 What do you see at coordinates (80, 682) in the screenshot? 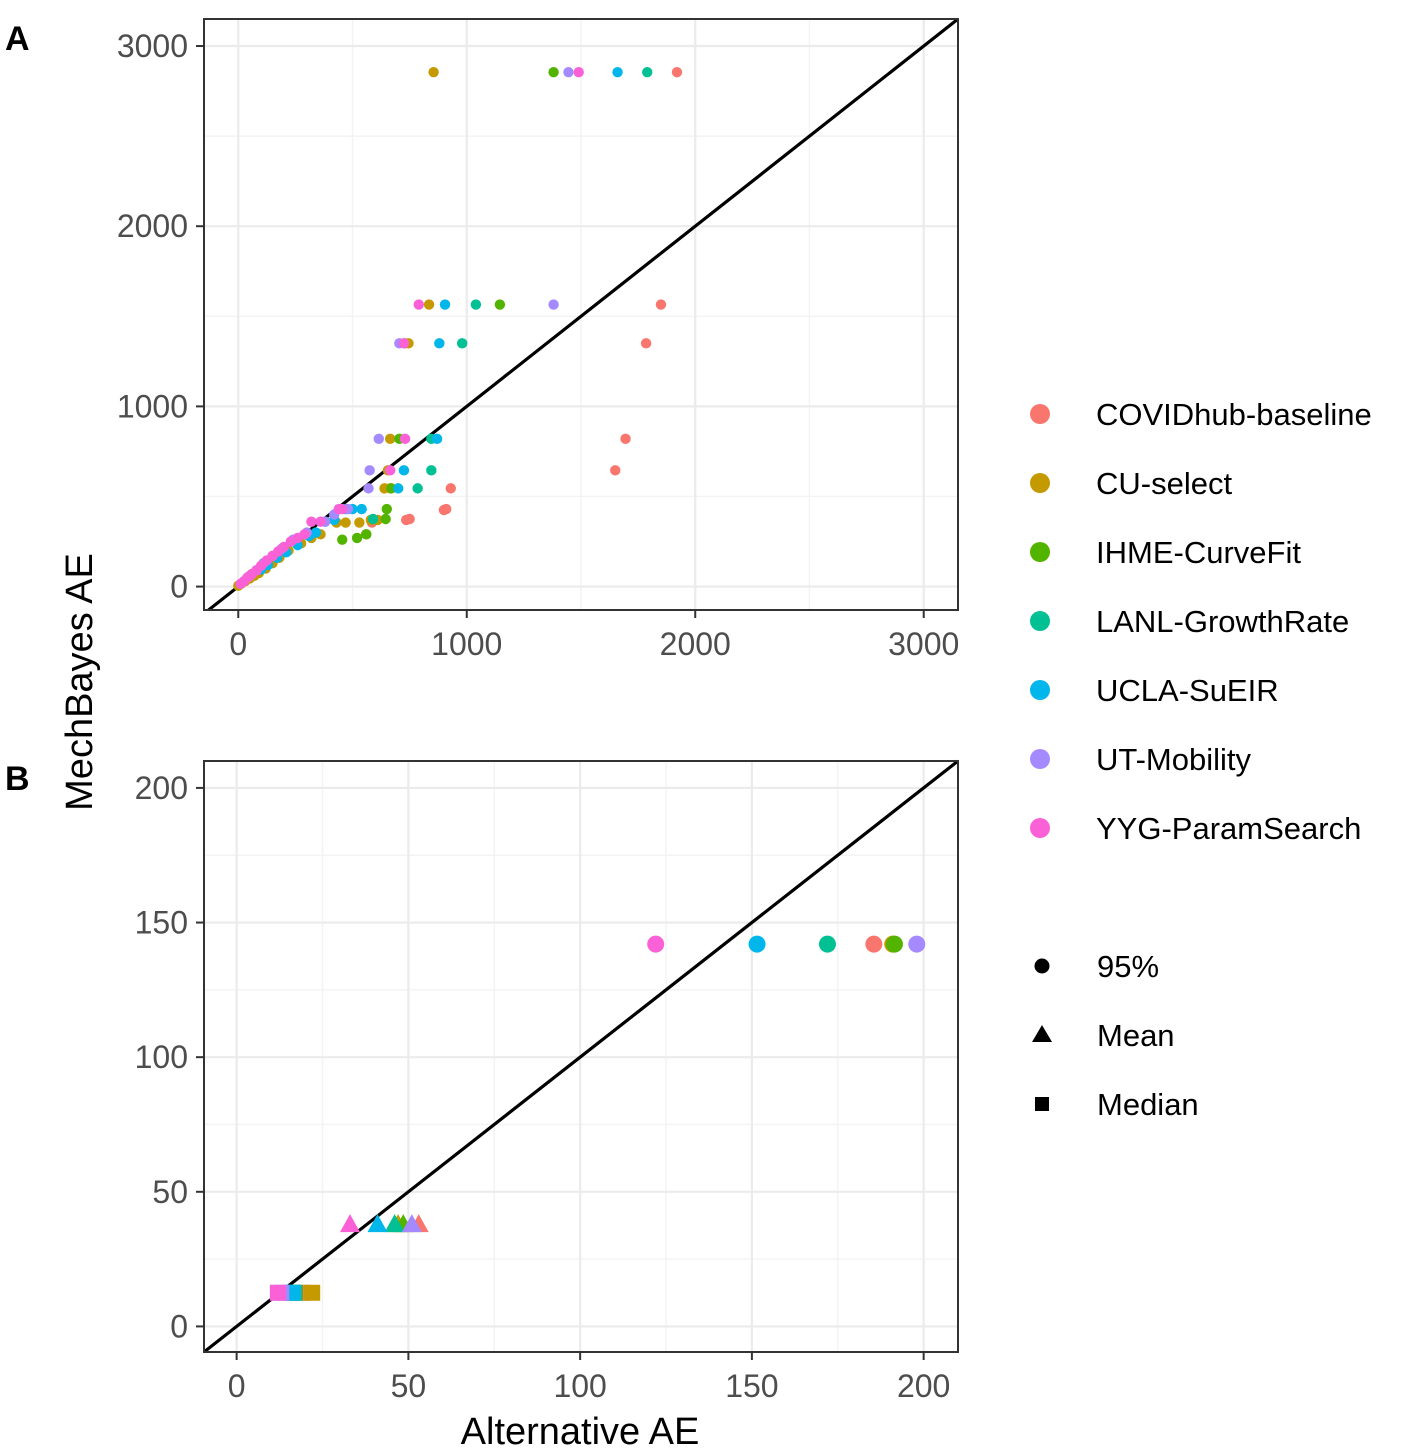
I see `y-axis-title: MechBayes AE` at bounding box center [80, 682].